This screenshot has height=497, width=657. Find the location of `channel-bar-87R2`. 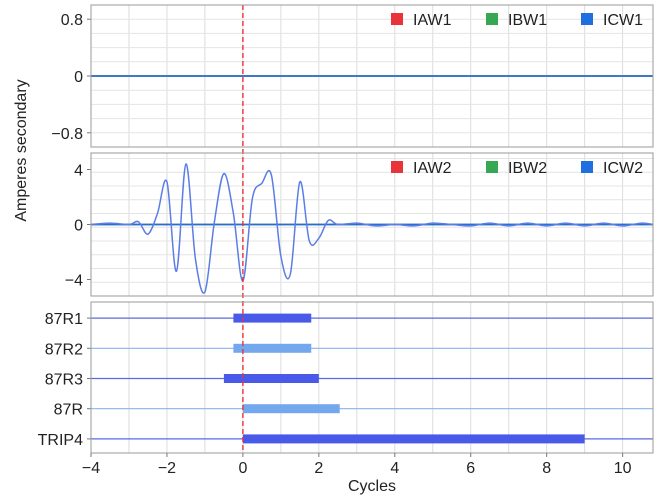

channel-bar-87R2 is located at coordinates (272, 348).